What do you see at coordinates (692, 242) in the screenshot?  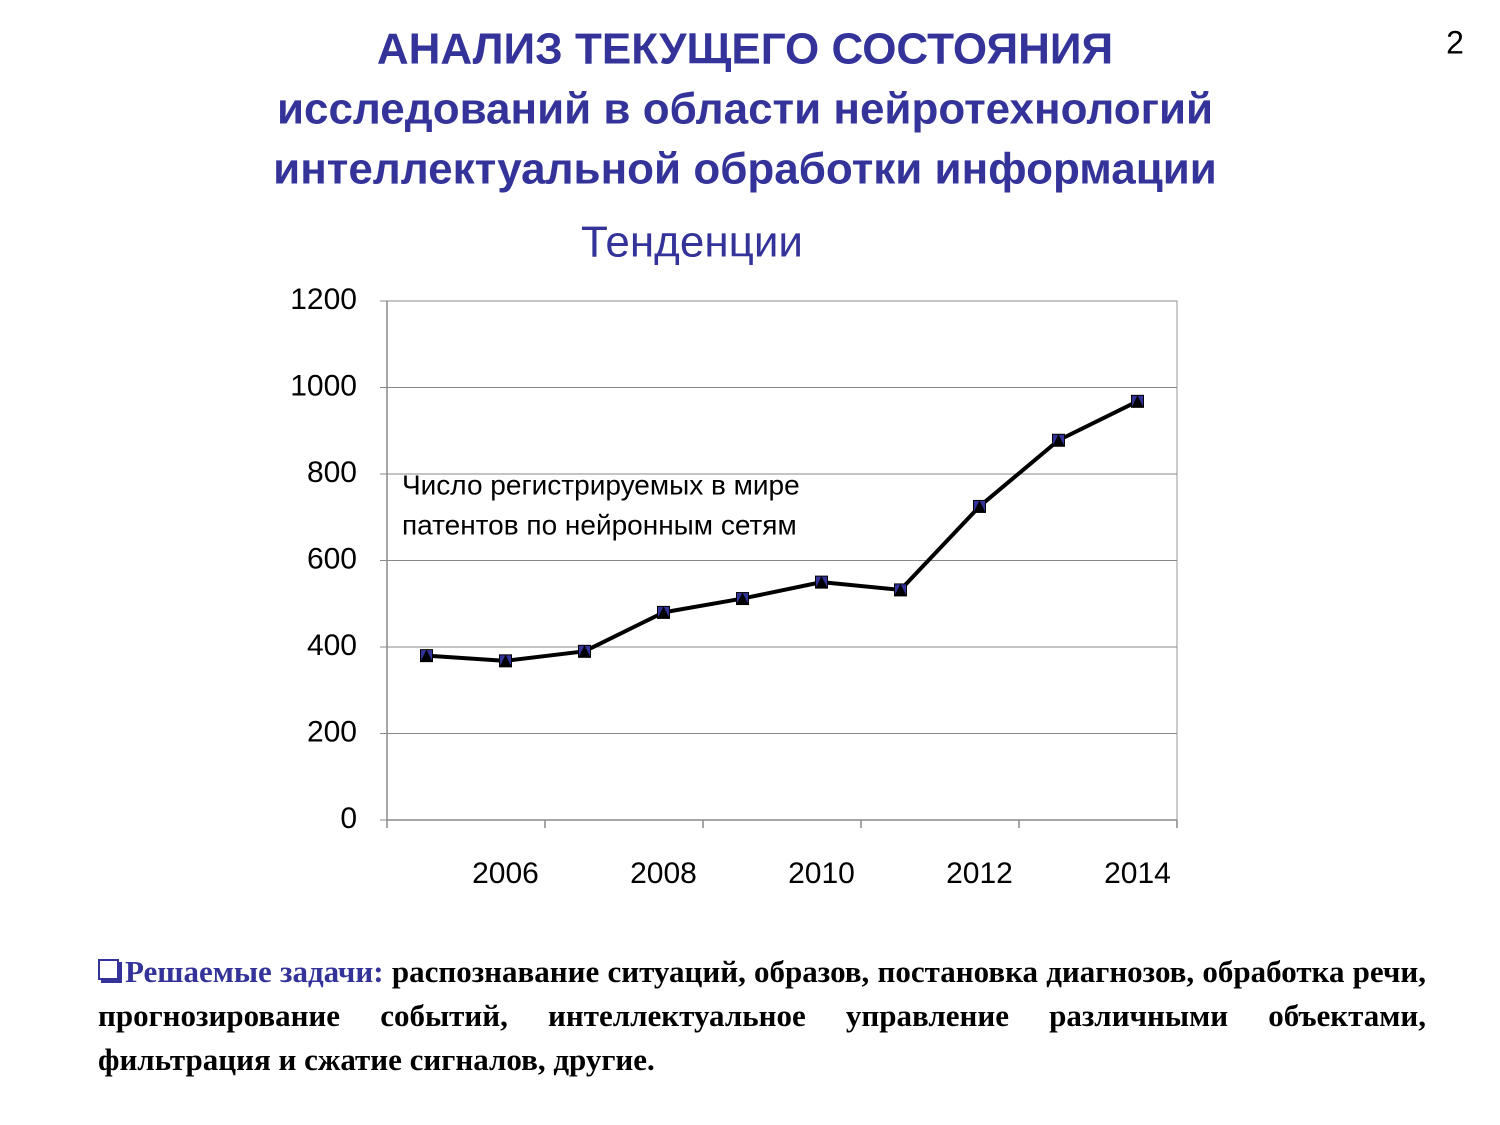 I see `chart-title: Тенденции` at bounding box center [692, 242].